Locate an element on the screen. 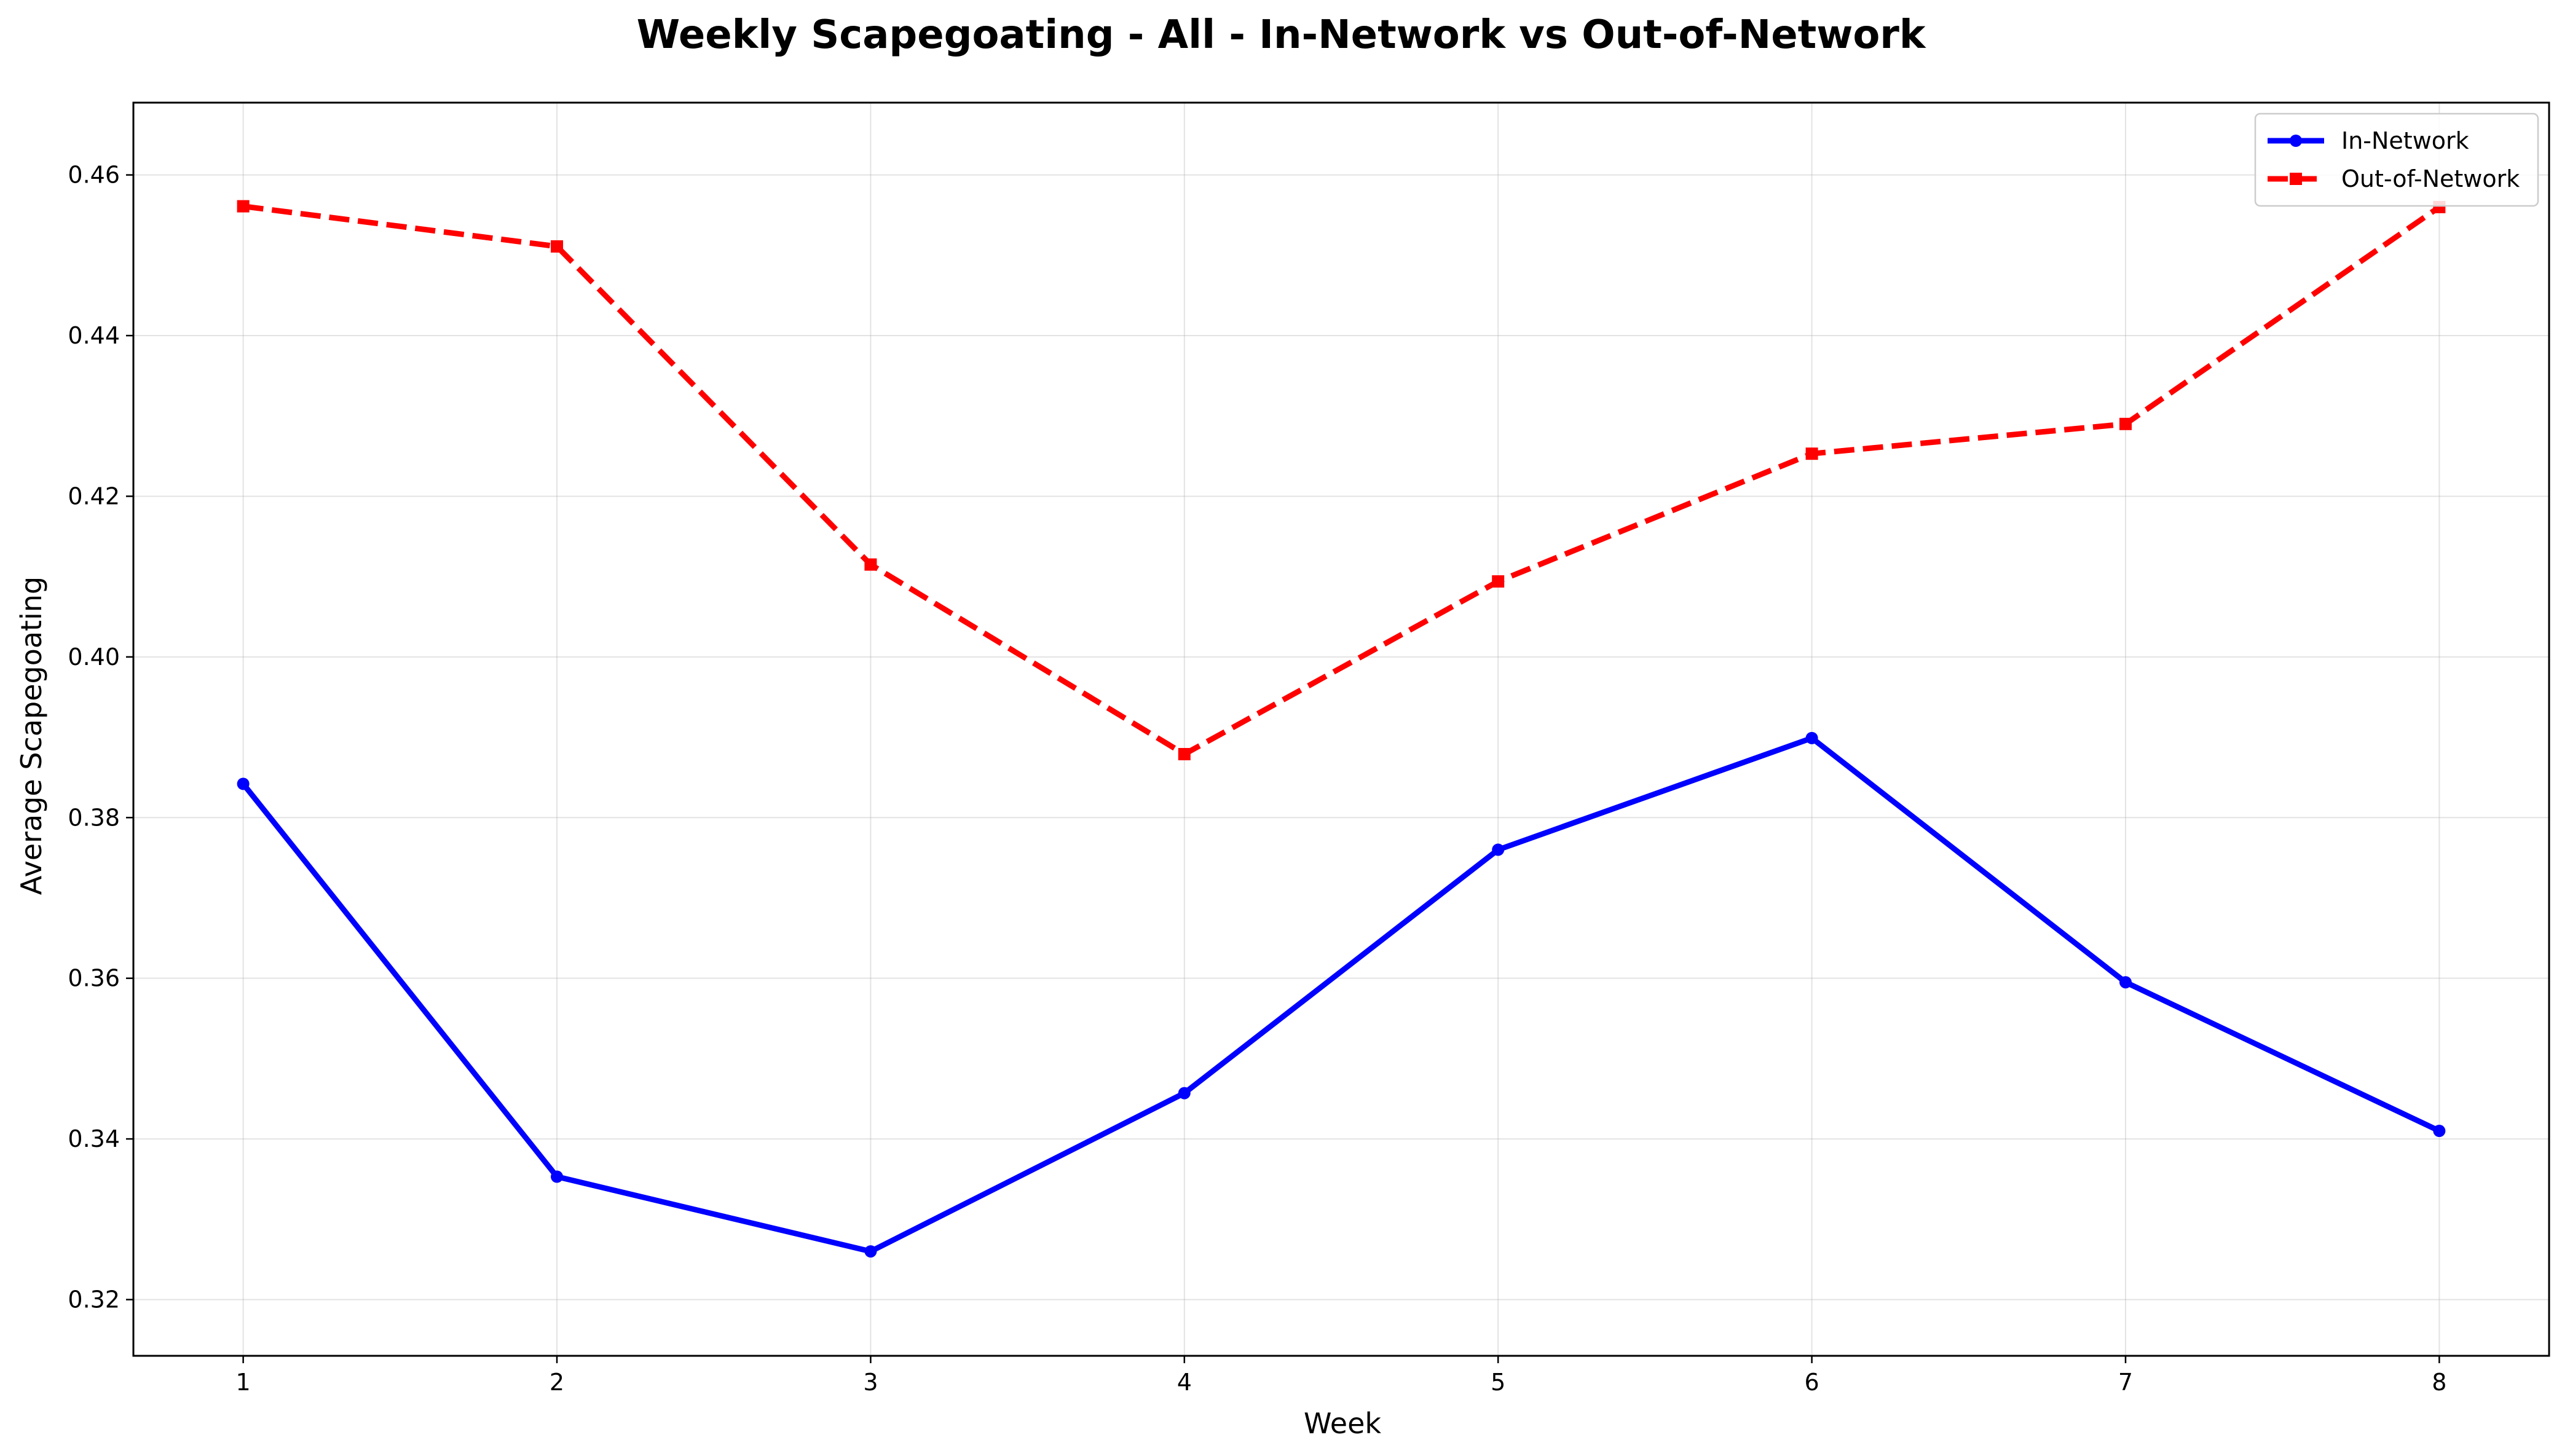  legend-item: Out-of-Network is located at coordinates (2394, 178).